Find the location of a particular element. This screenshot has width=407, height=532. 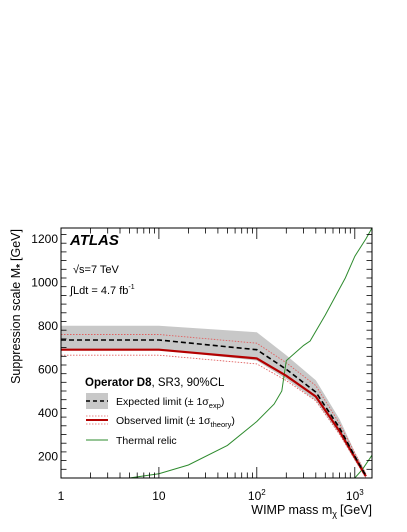

legend-expected-text: Expected limit (± 1σ is located at coordinates (162, 402).